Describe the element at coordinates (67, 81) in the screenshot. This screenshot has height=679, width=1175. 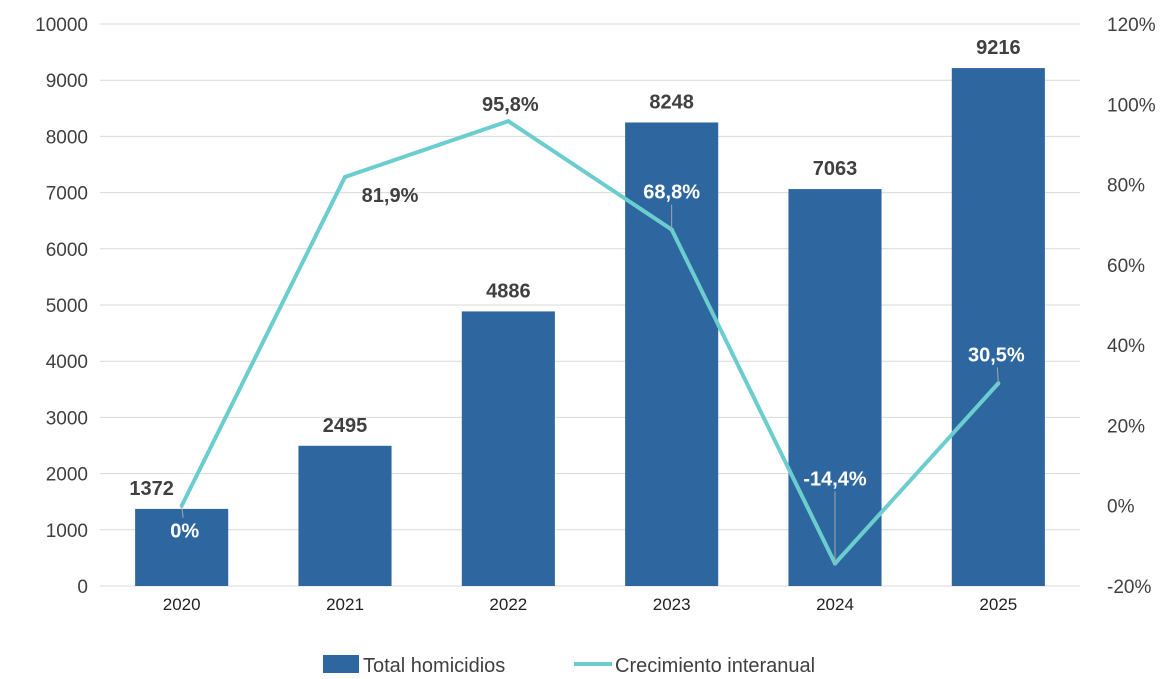
I see `y-left-tick-label: 9000` at that location.